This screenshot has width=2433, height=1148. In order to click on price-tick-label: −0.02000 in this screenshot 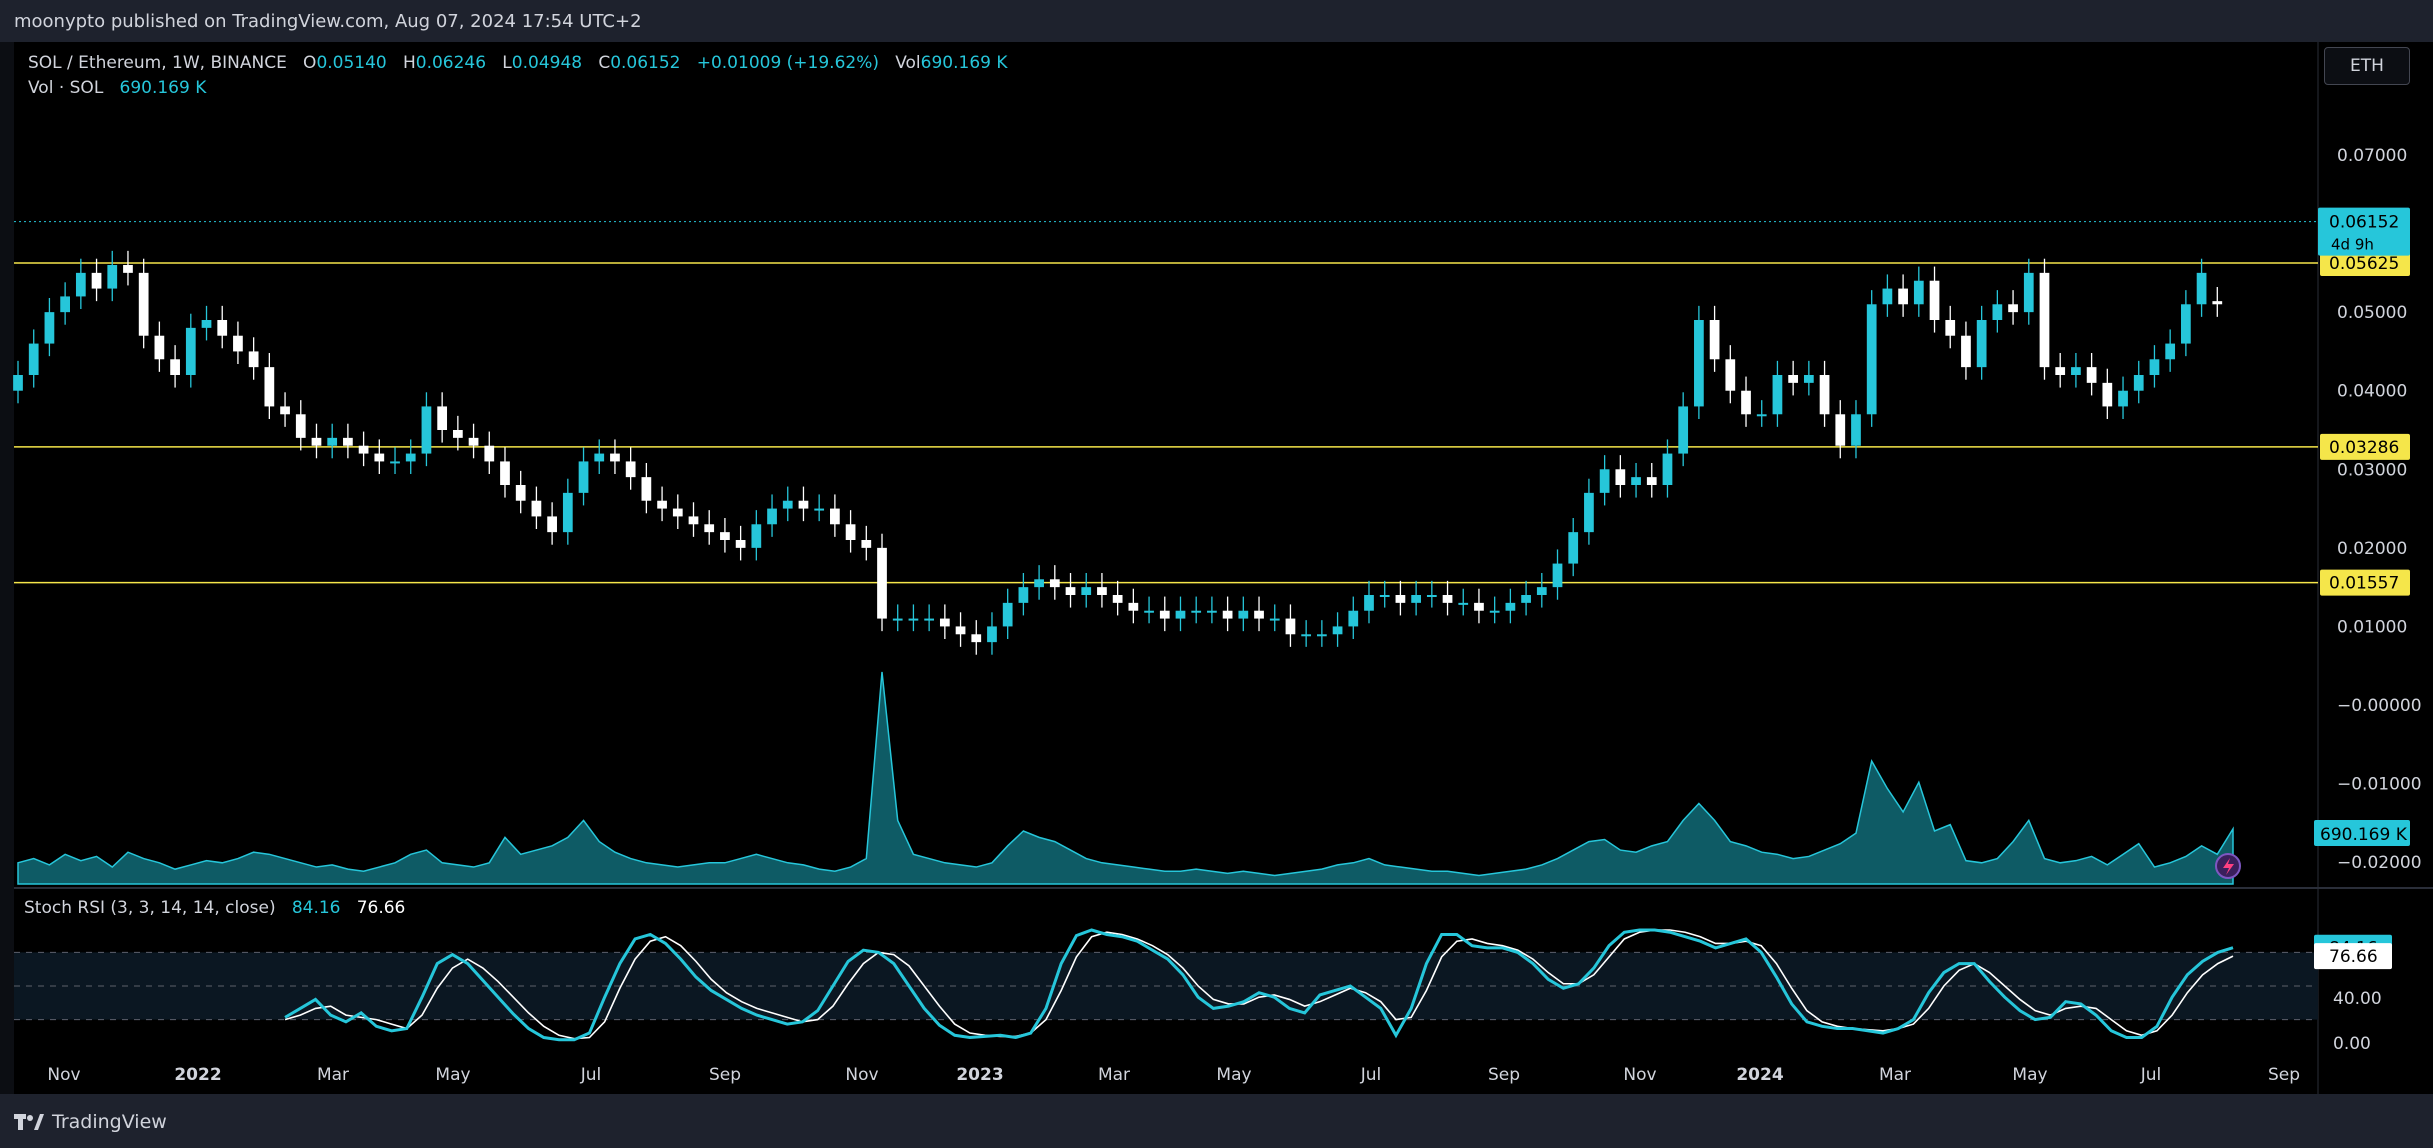, I will do `click(2379, 863)`.